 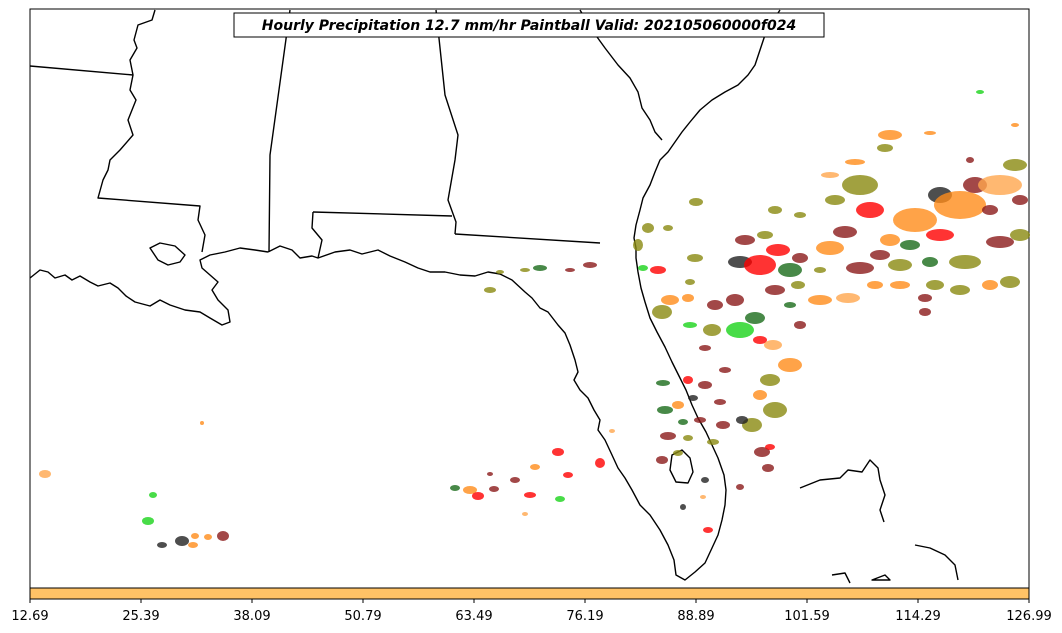 What do you see at coordinates (621, 75) in the screenshot?
I see `coast-georgia-inner` at bounding box center [621, 75].